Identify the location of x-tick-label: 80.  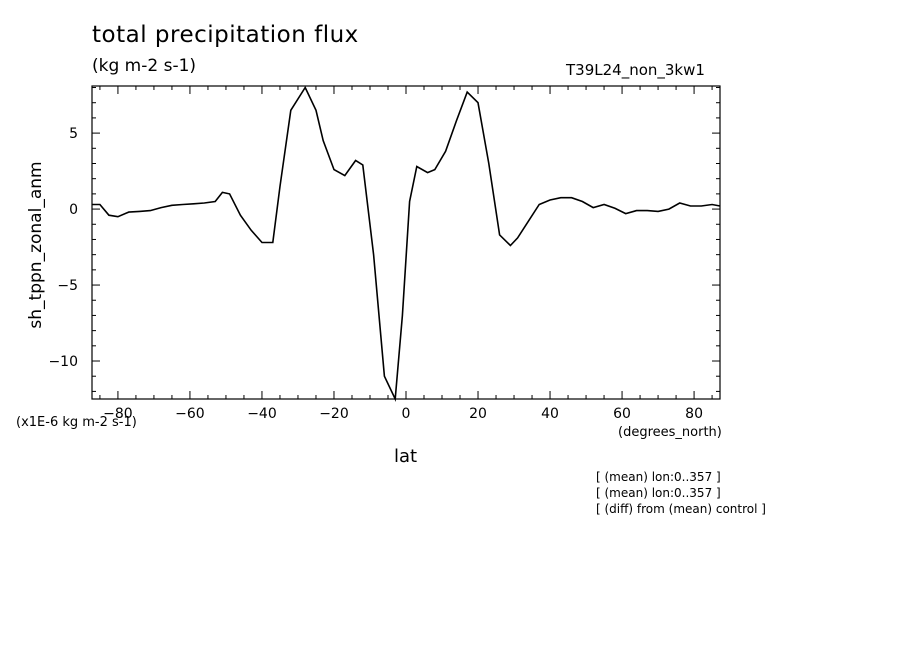
(694, 414).